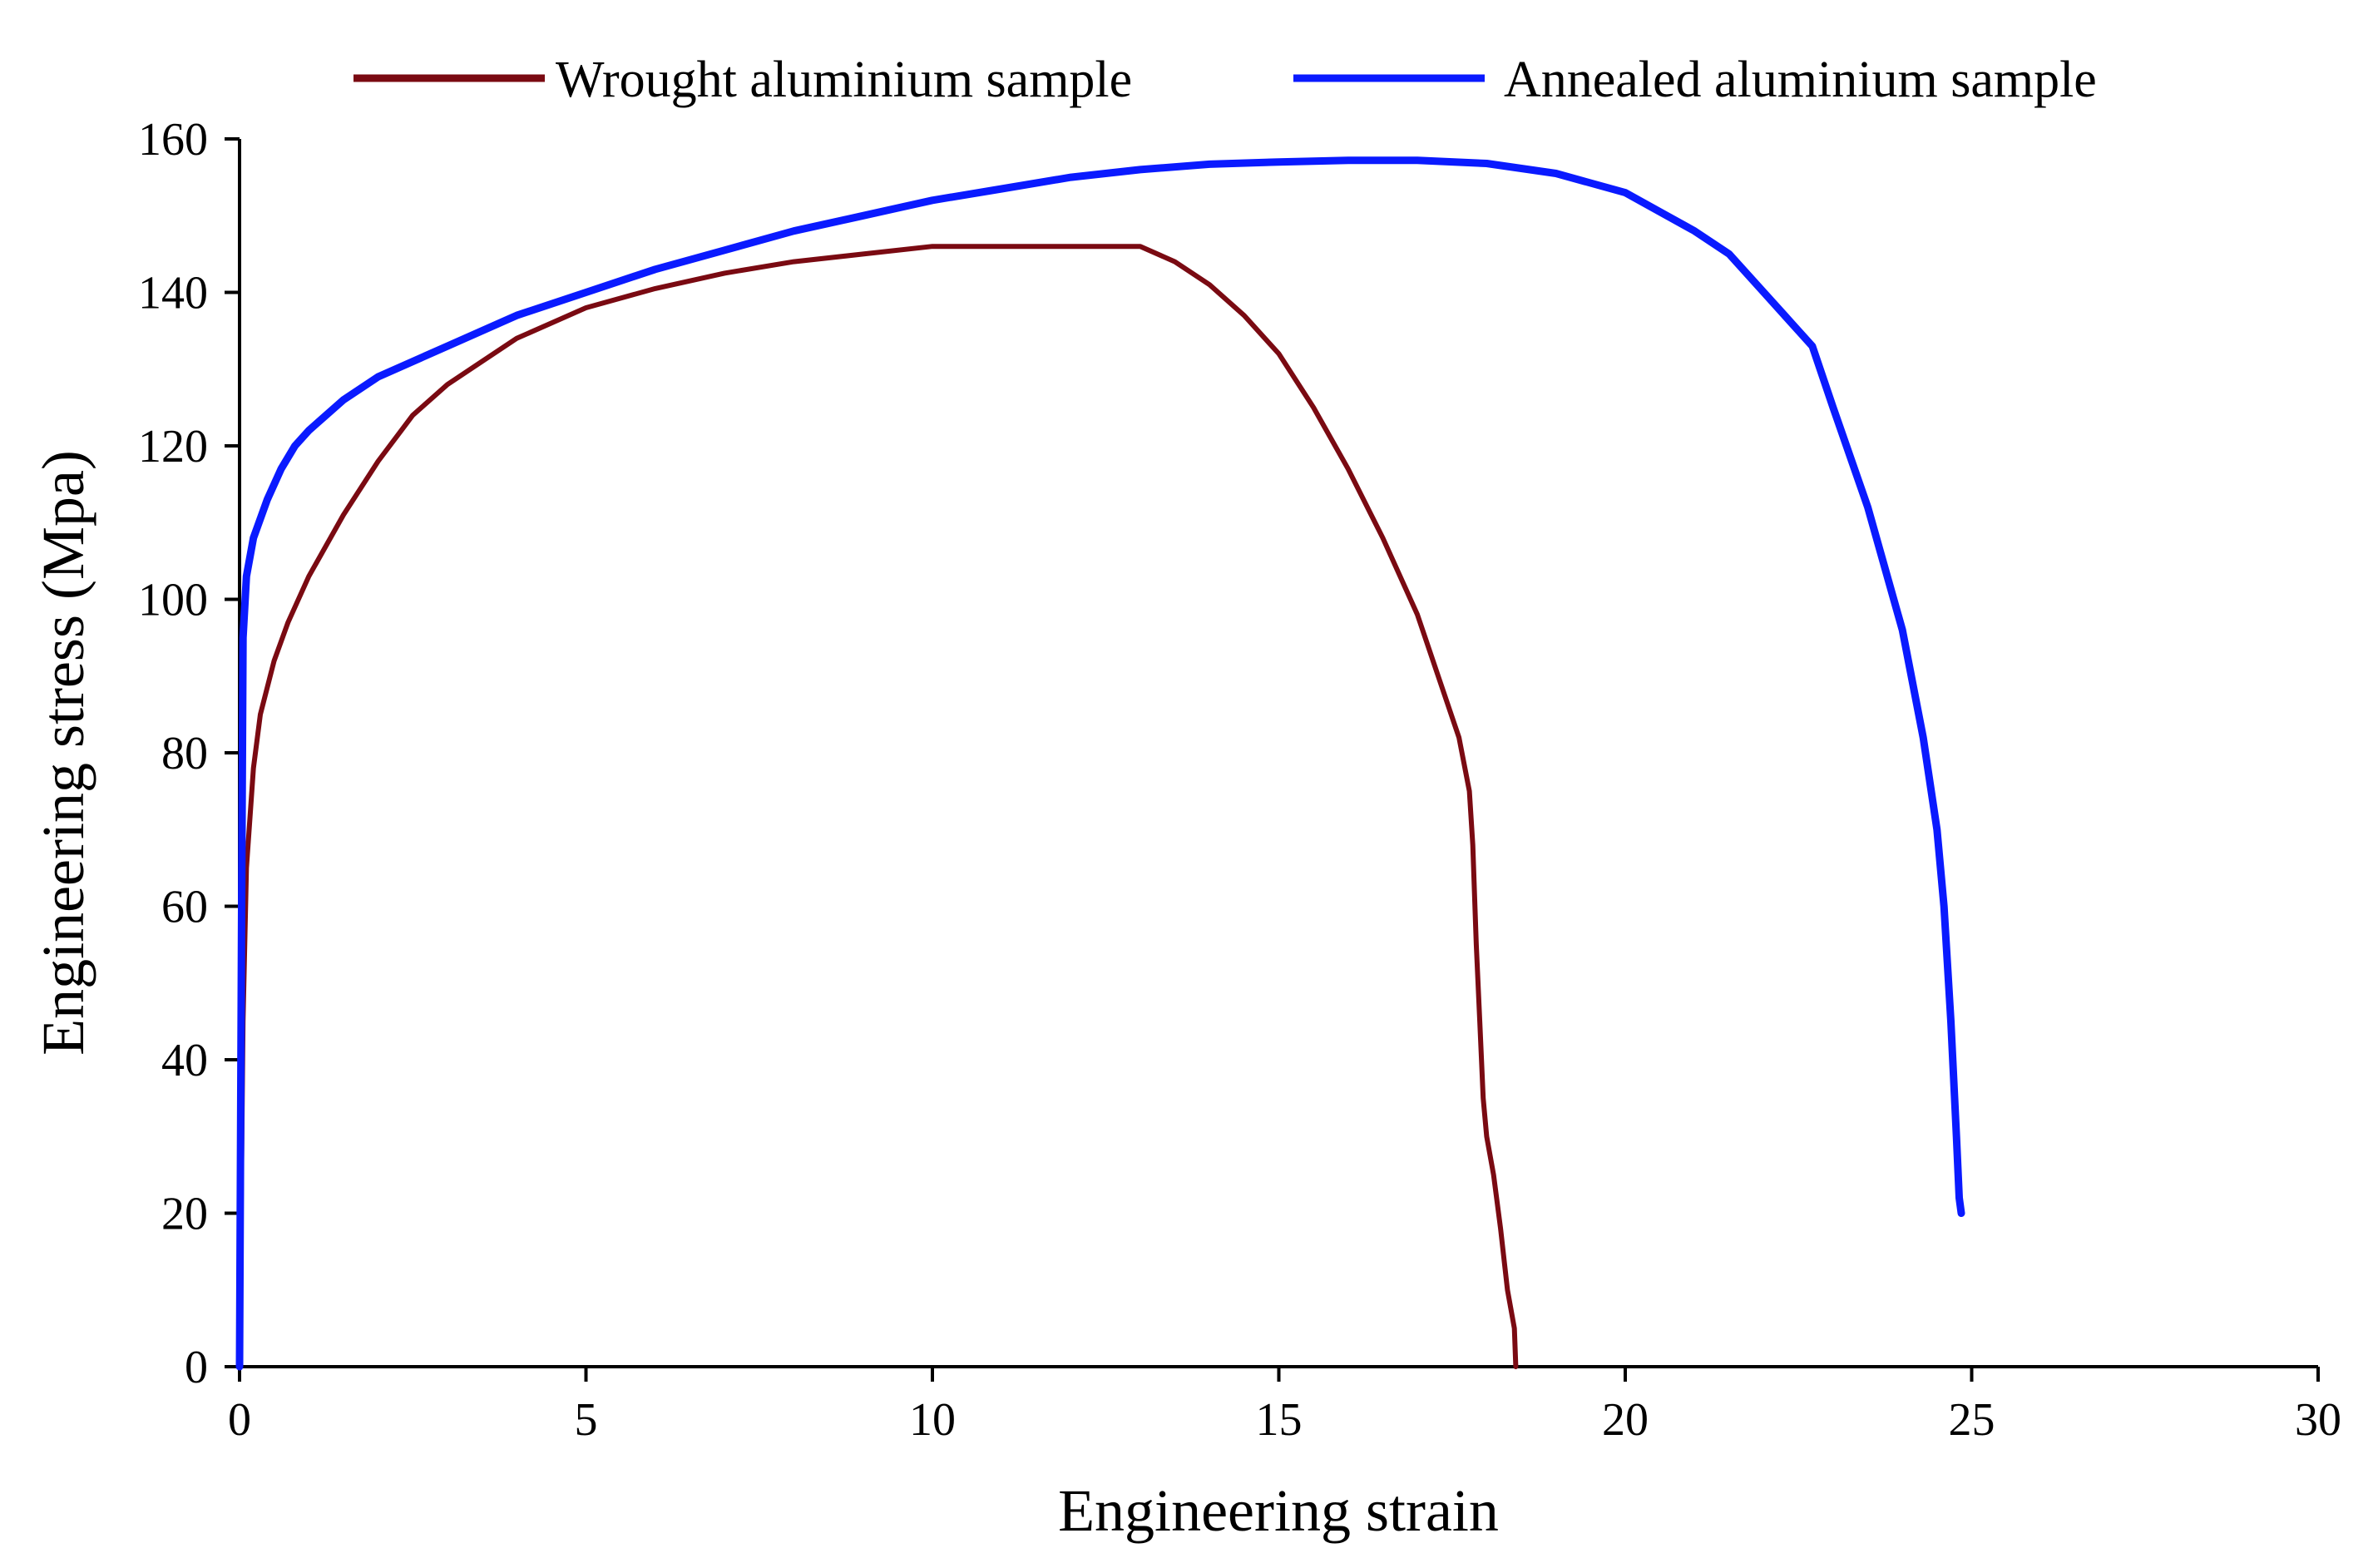 This screenshot has height=1568, width=2373. I want to click on y-axis-title: Engineering stress (Mpa), so click(63, 753).